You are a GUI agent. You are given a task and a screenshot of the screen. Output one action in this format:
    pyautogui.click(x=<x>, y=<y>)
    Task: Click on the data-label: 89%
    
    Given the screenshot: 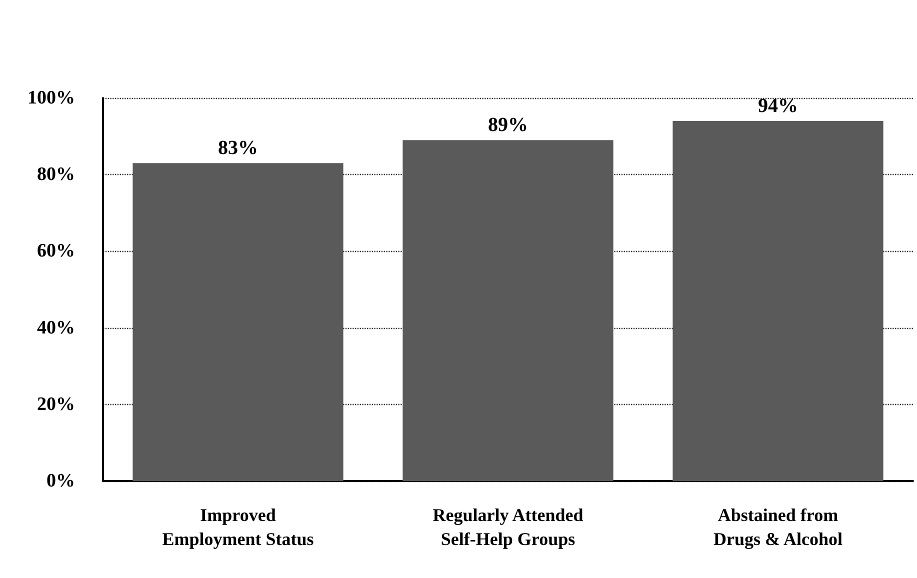 What is the action you would take?
    pyautogui.click(x=508, y=125)
    